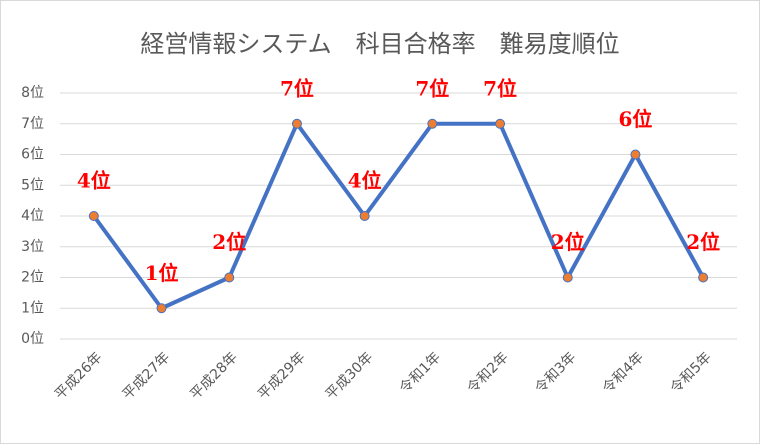  What do you see at coordinates (32, 247) in the screenshot?
I see `y-tick-label: 3位` at bounding box center [32, 247].